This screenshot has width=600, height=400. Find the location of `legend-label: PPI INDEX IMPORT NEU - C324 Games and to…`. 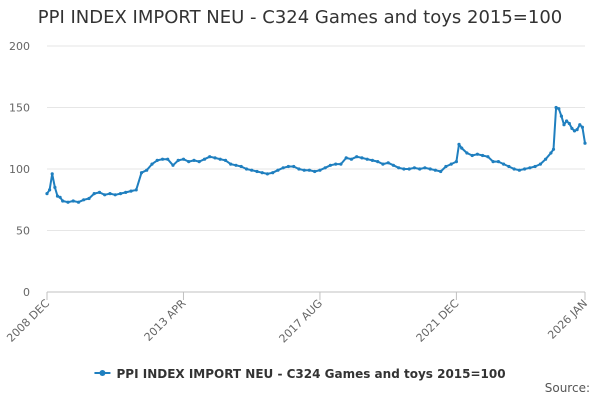

legend-label: PPI INDEX IMPORT NEU - C324 Games and to… is located at coordinates (311, 374).